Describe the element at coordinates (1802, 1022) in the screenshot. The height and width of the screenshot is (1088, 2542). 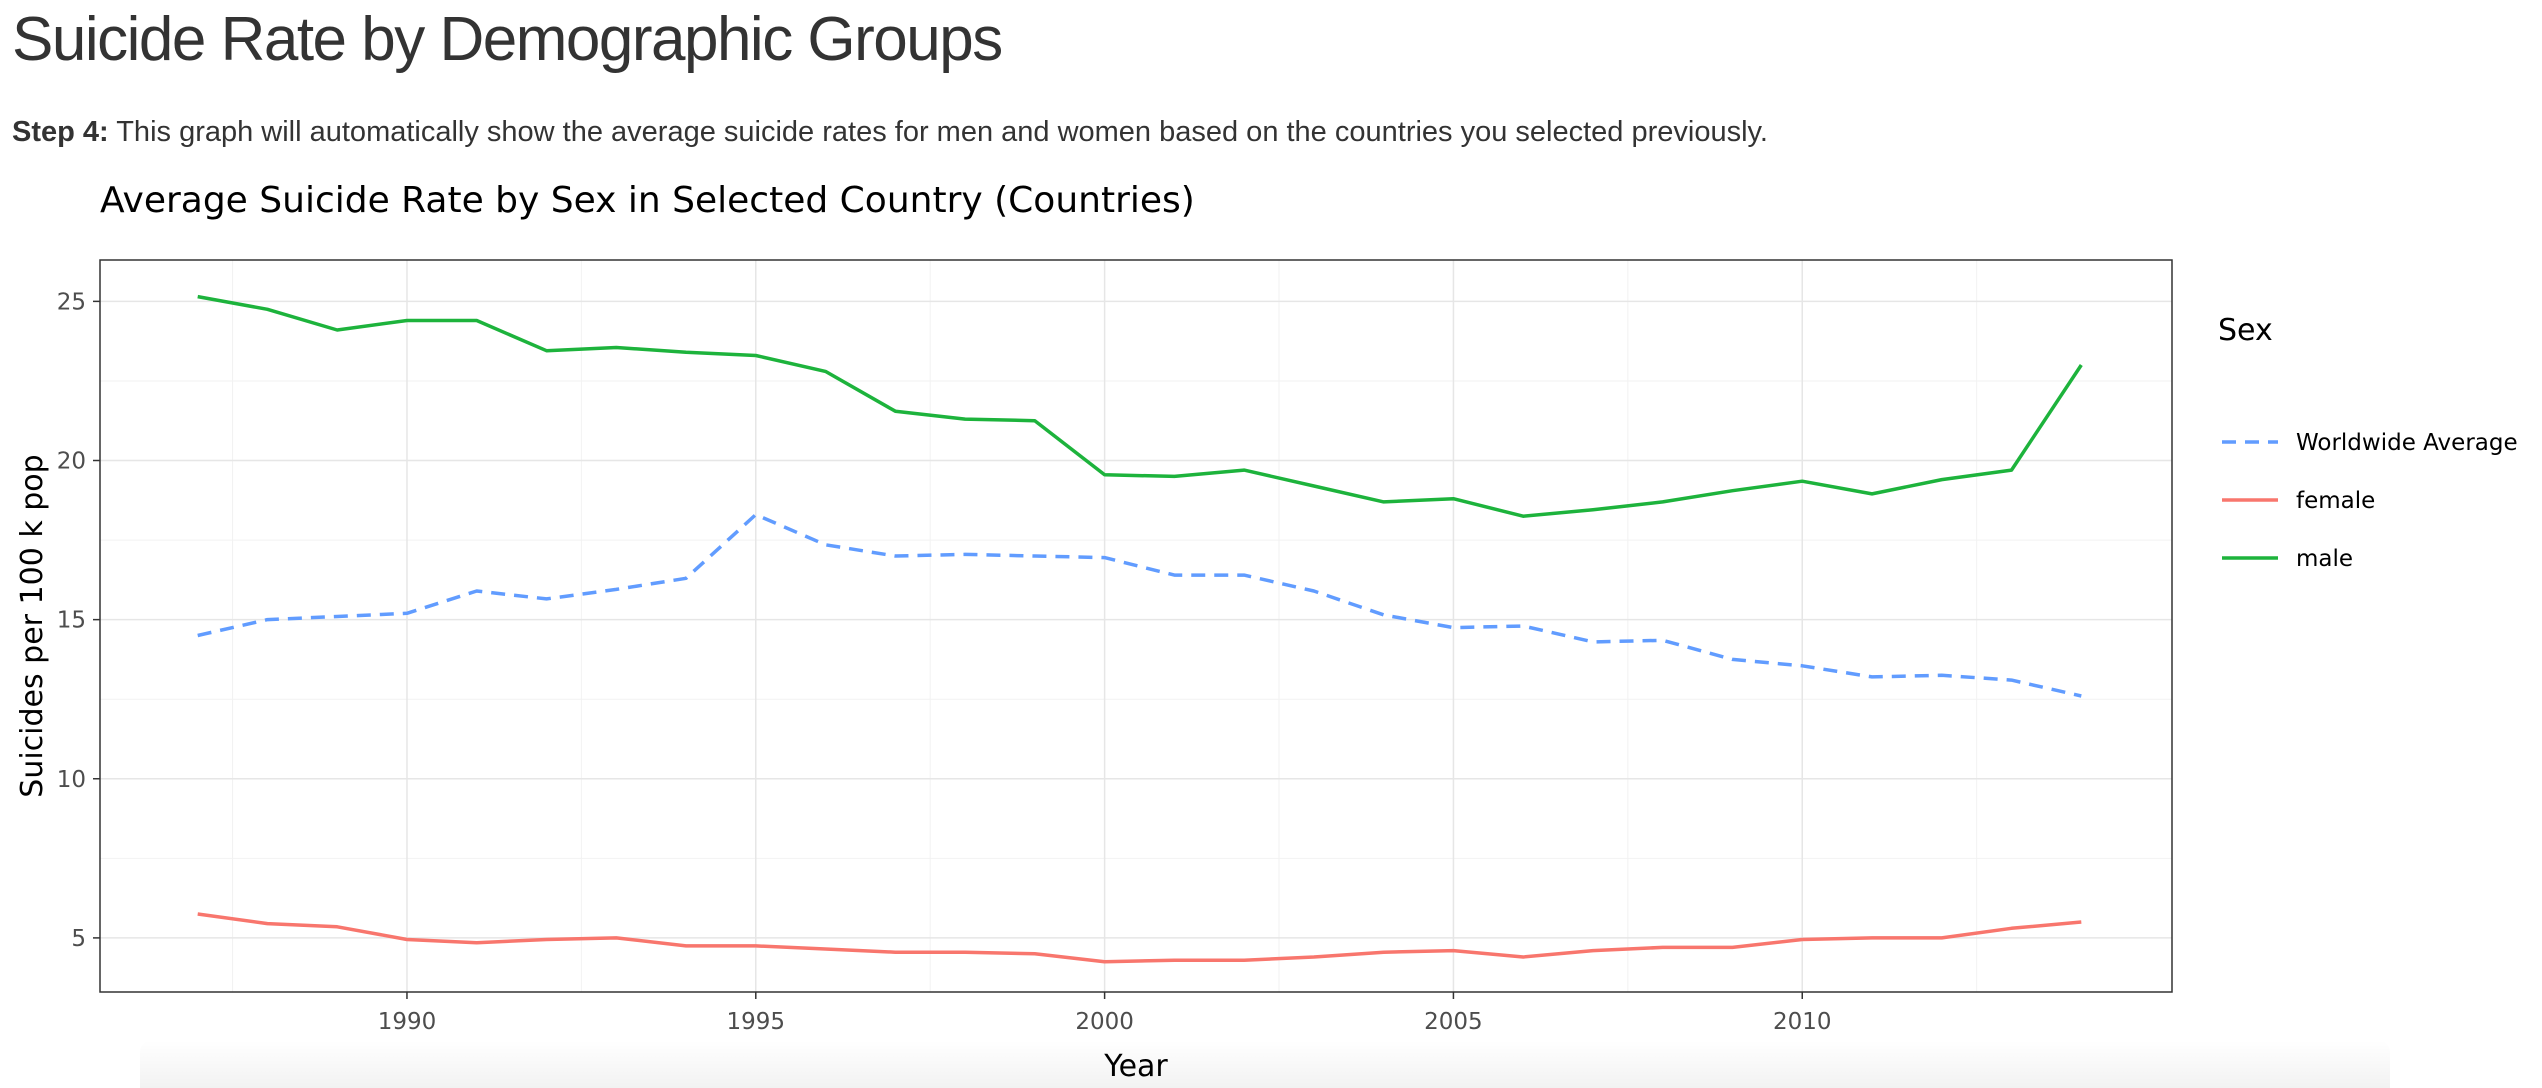
I see `x-tick-label: 2010` at that location.